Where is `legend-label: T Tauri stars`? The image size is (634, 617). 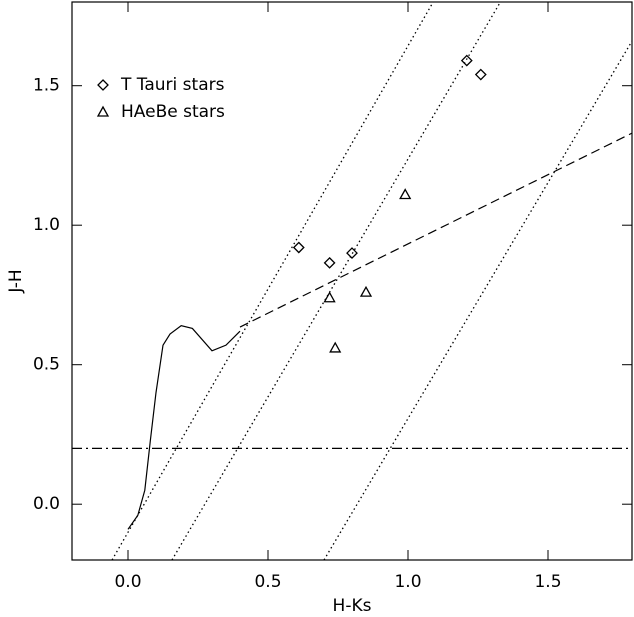
legend-label: T Tauri stars is located at coordinates (172, 85).